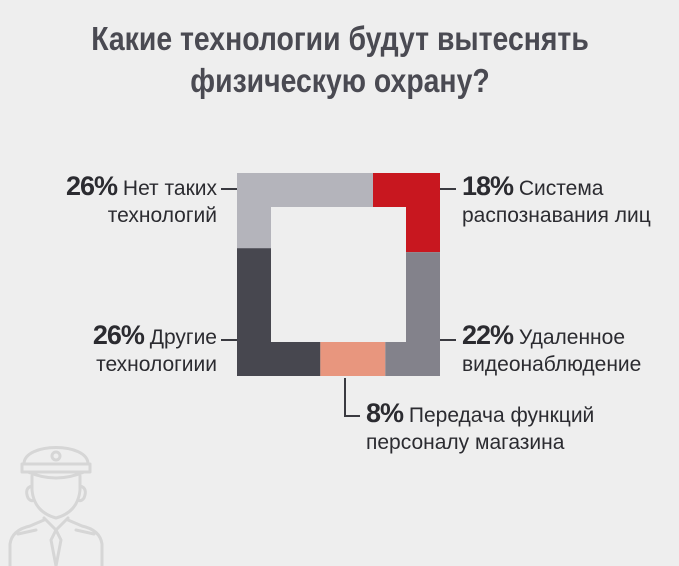  I want to click on slice-label-no-tech: 26% Нет таких технологий, so click(141, 201).